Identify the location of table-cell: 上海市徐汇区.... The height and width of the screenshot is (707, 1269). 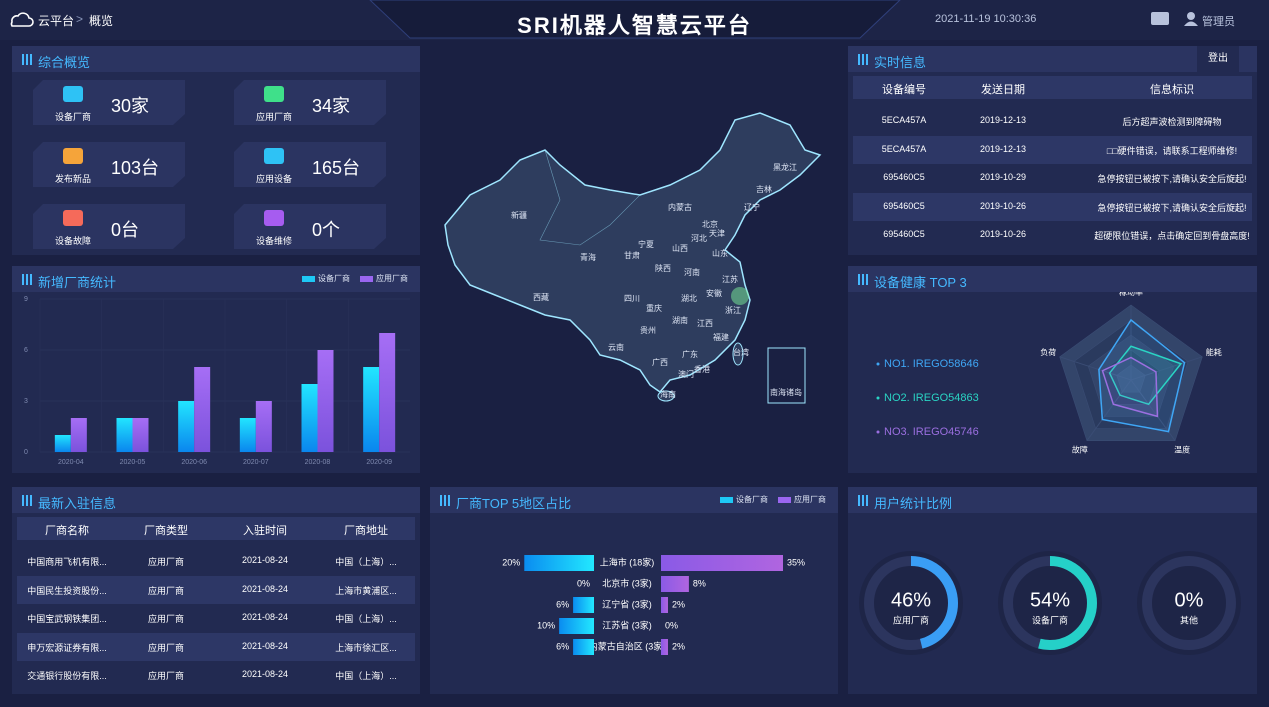
(366, 647).